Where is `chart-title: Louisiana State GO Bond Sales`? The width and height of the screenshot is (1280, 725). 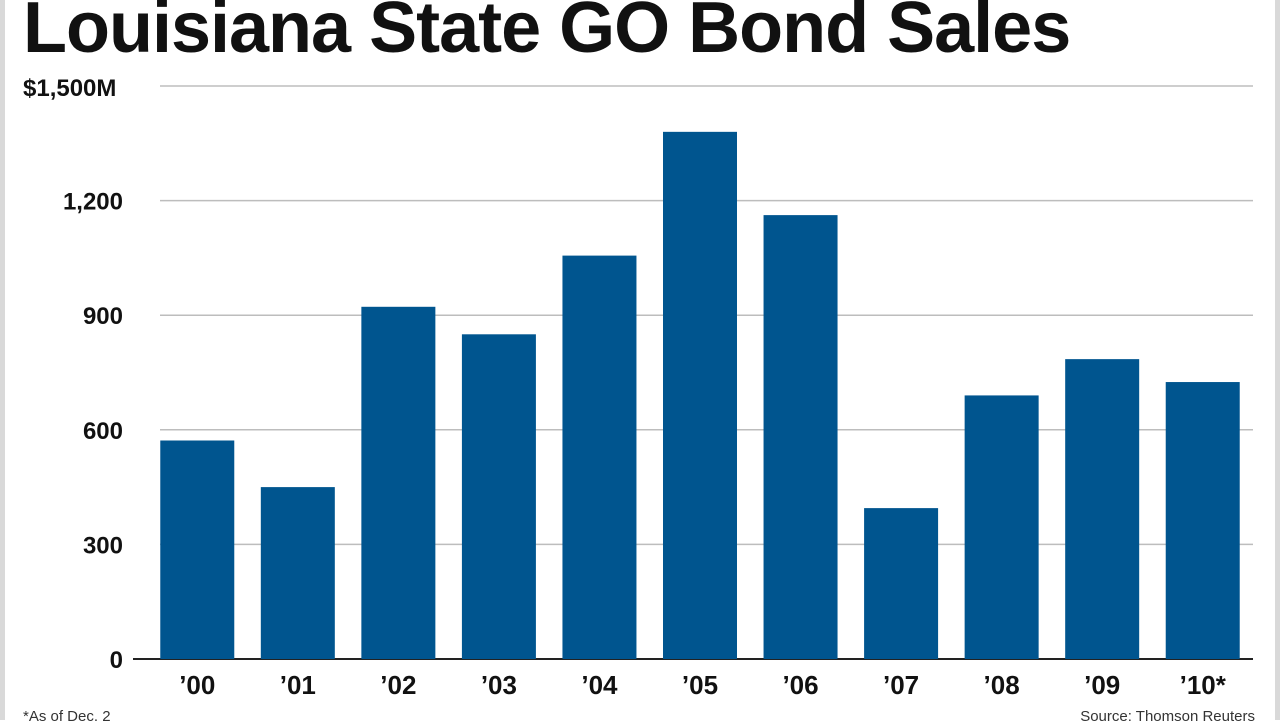 chart-title: Louisiana State GO Bond Sales is located at coordinates (547, 34).